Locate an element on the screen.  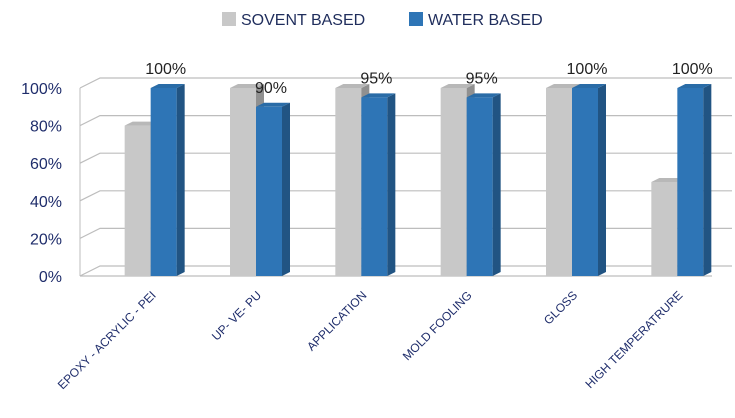
y-tick-label: 80% is located at coordinates (46, 127).